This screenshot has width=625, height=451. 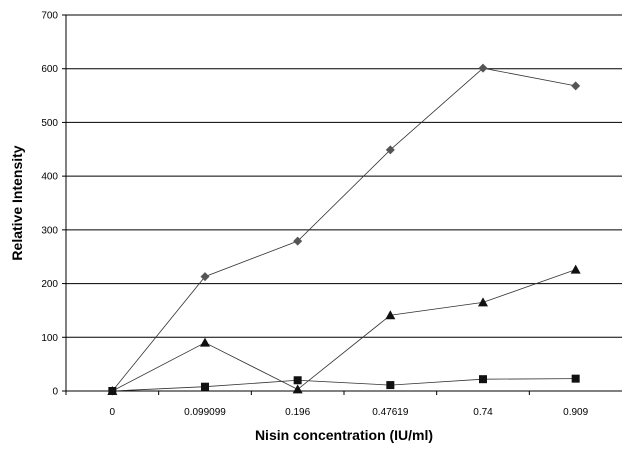 I want to click on y-tick-label: 100, so click(x=49, y=338).